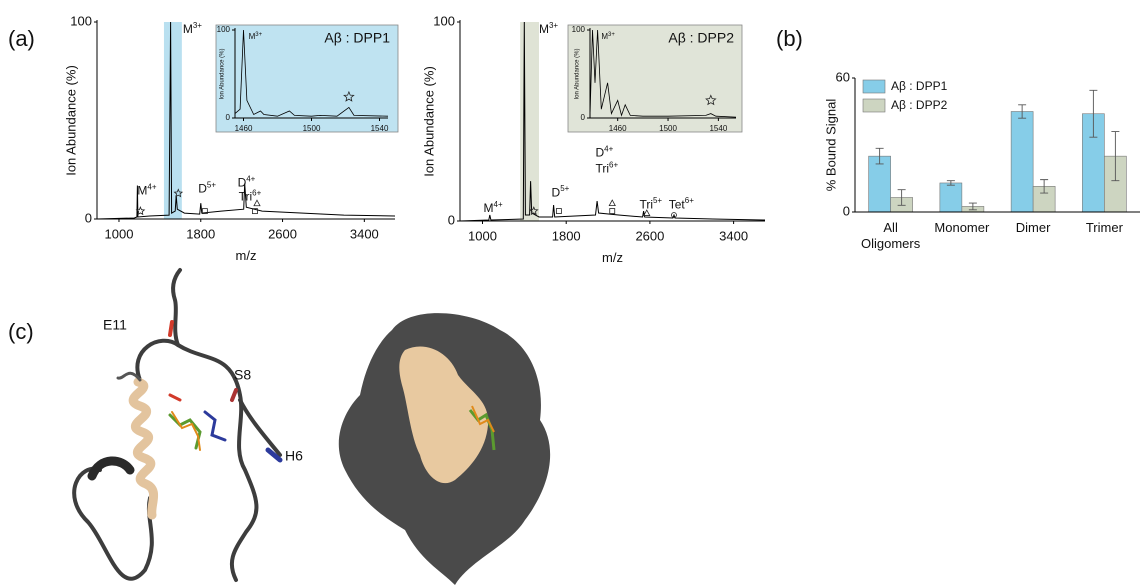  I want to click on ribbon-structure, so click(177, 425).